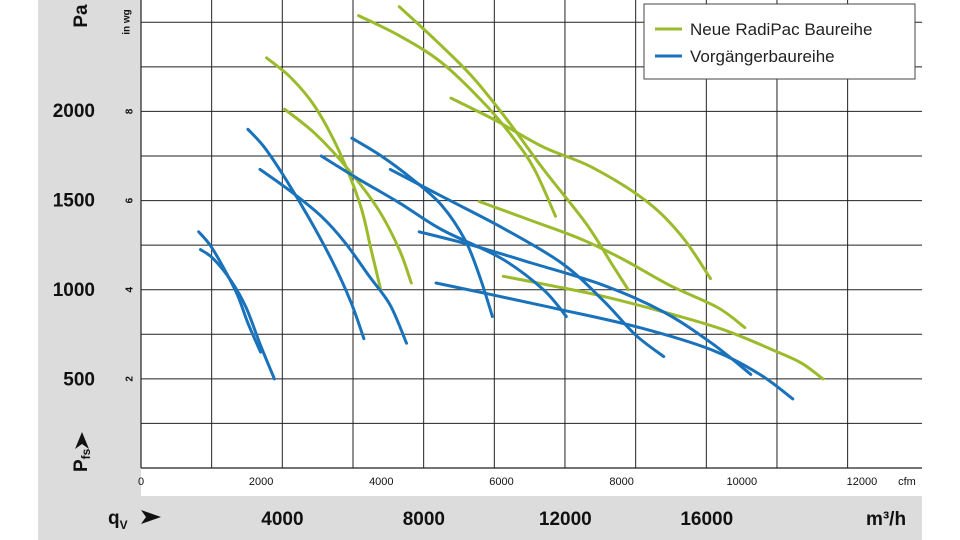  I want to click on inwg-unit-label: in wg, so click(127, 22).